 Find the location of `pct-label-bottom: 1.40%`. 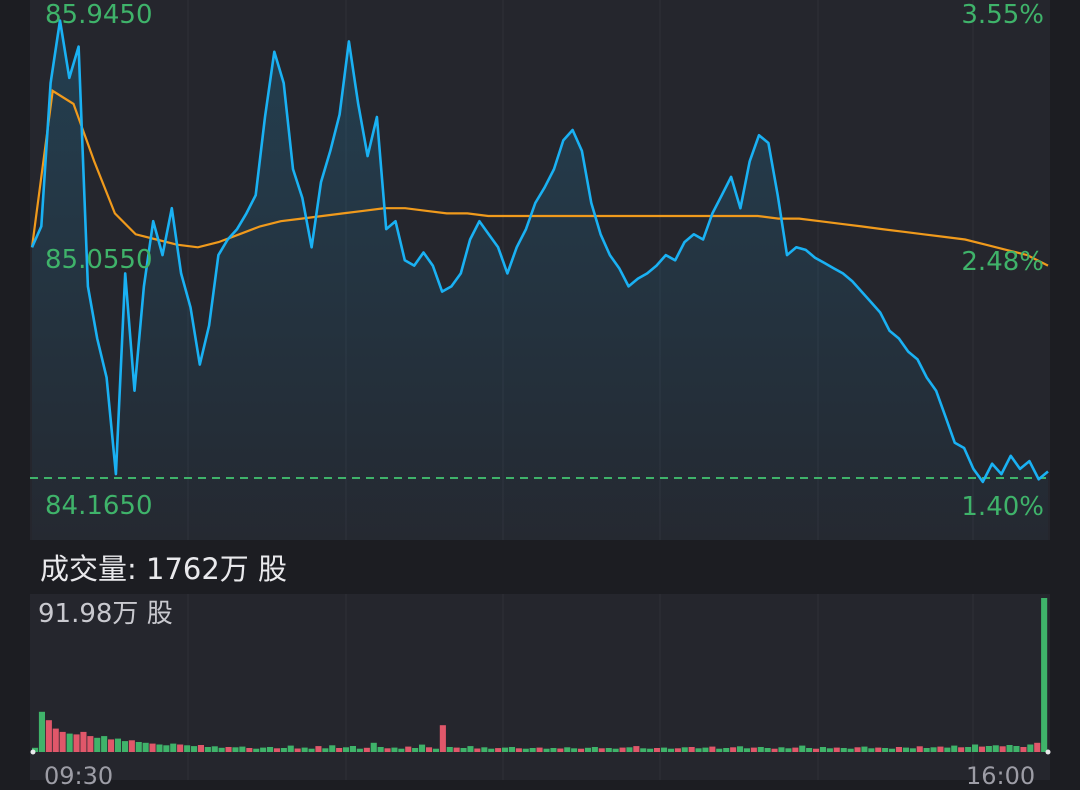

pct-label-bottom: 1.40% is located at coordinates (1002, 507).